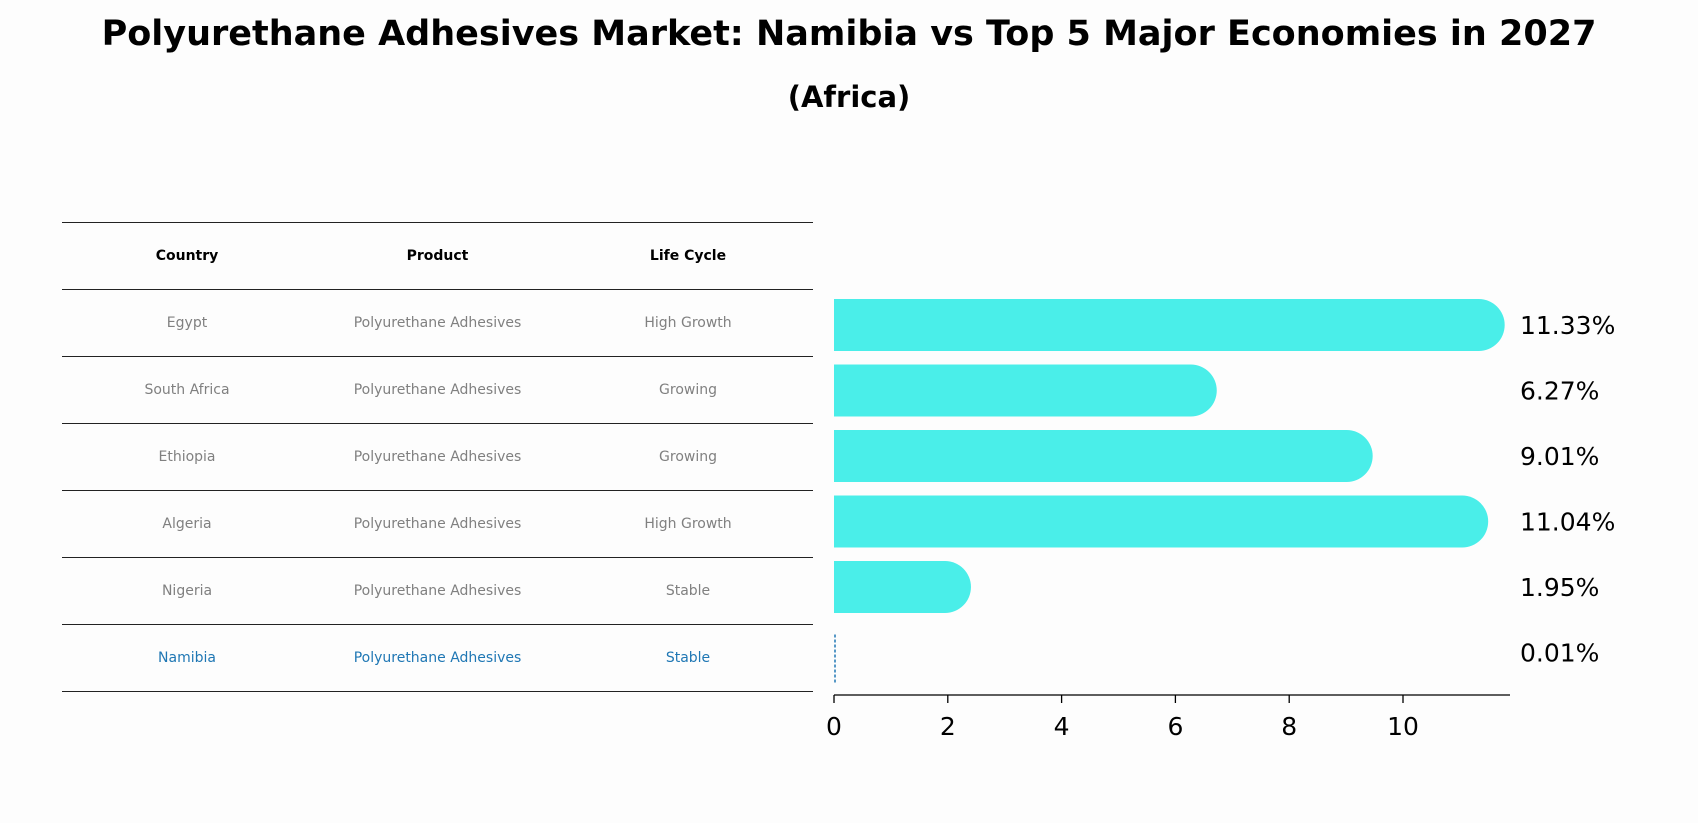  I want to click on value-label: 11.33%, so click(1567, 325).